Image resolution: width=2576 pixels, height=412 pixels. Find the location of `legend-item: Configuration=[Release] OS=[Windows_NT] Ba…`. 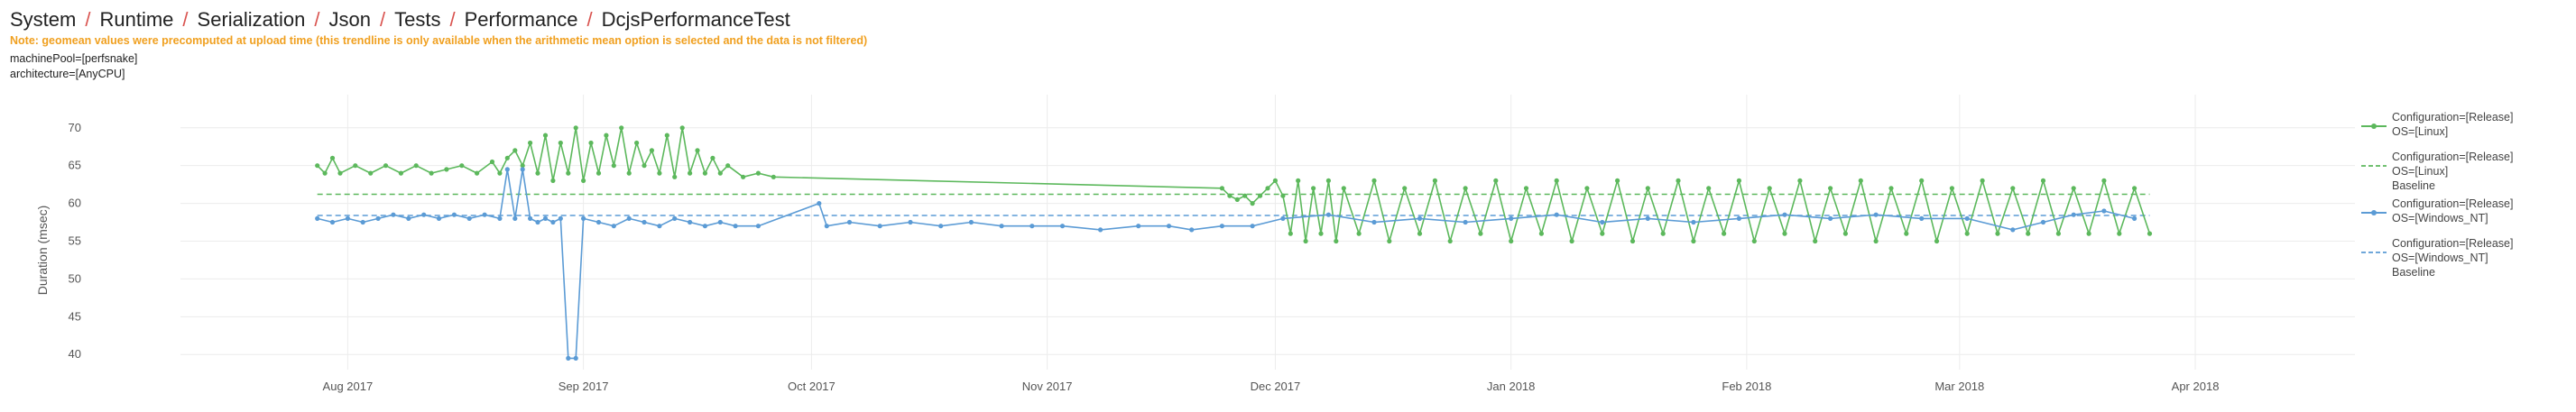

legend-item: Configuration=[Release] OS=[Windows_NT] Ba… is located at coordinates (2437, 258).